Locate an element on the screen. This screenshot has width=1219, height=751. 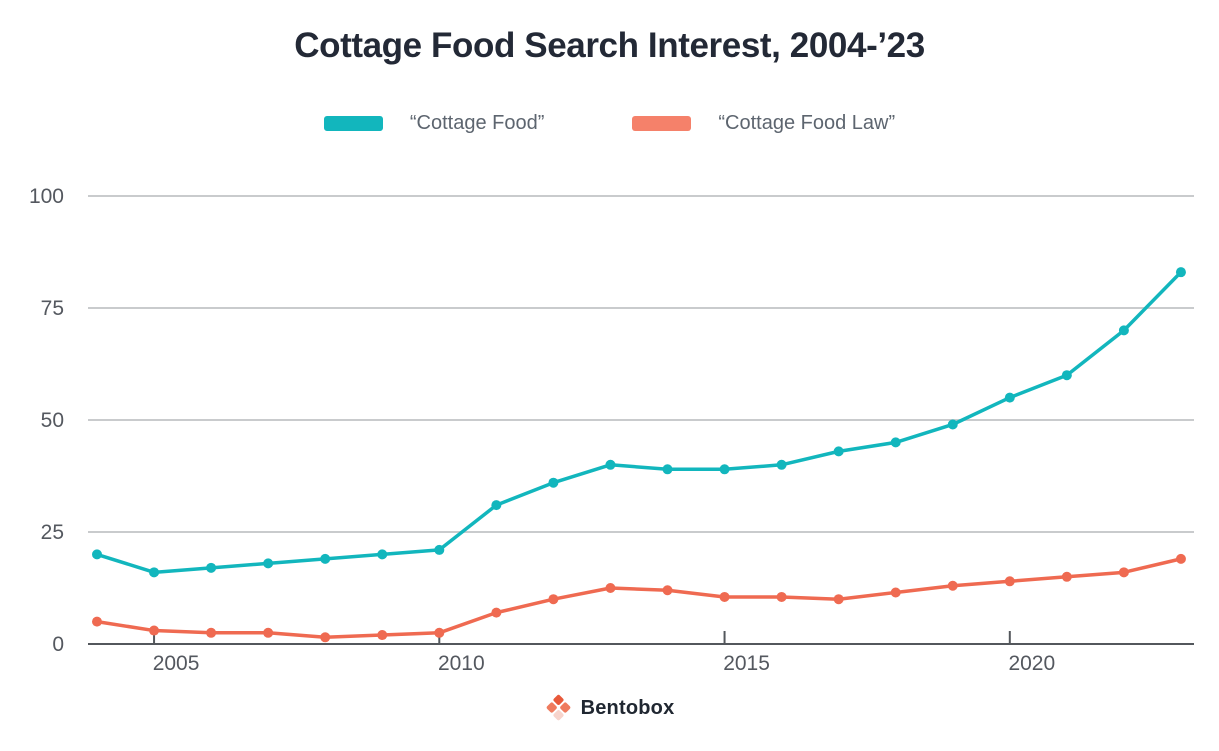
x-axis-label: 2020 is located at coordinates (1031, 663).